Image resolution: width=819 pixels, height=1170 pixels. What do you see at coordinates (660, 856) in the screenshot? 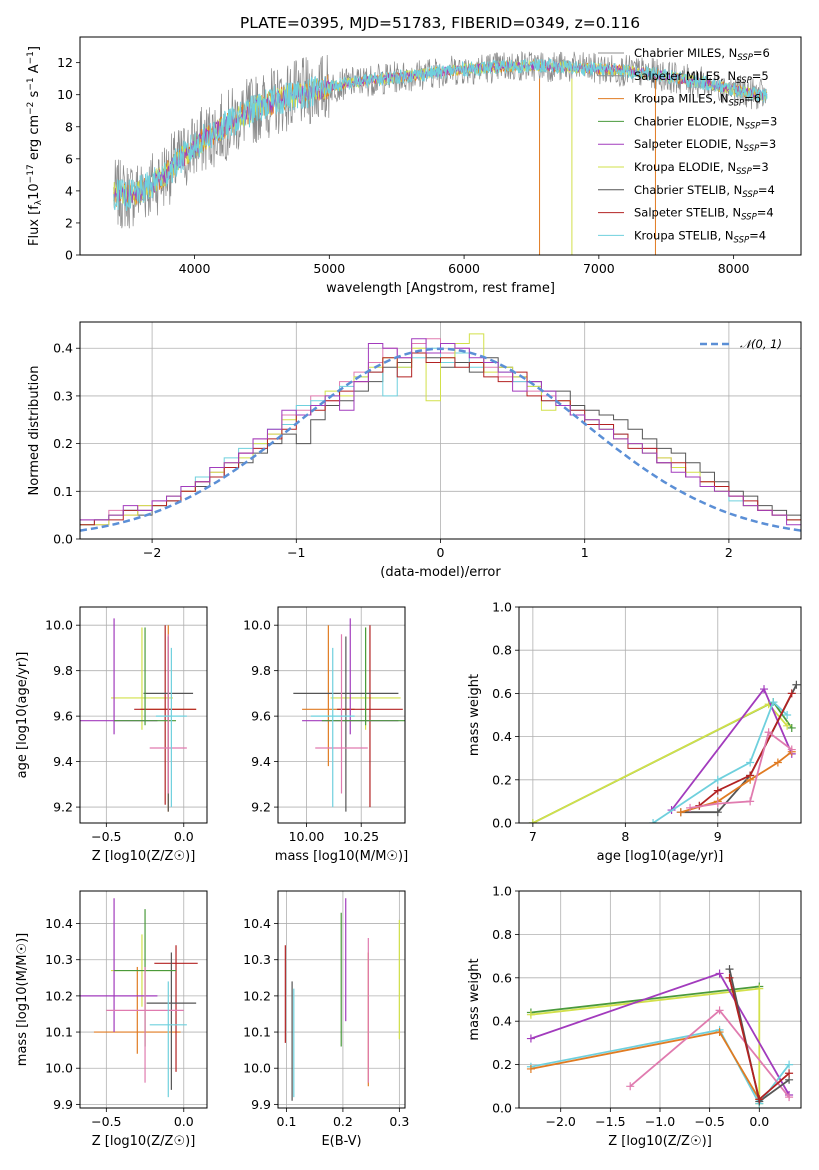
I see `x-axis-label: age [log10(age/yr)]` at bounding box center [660, 856].